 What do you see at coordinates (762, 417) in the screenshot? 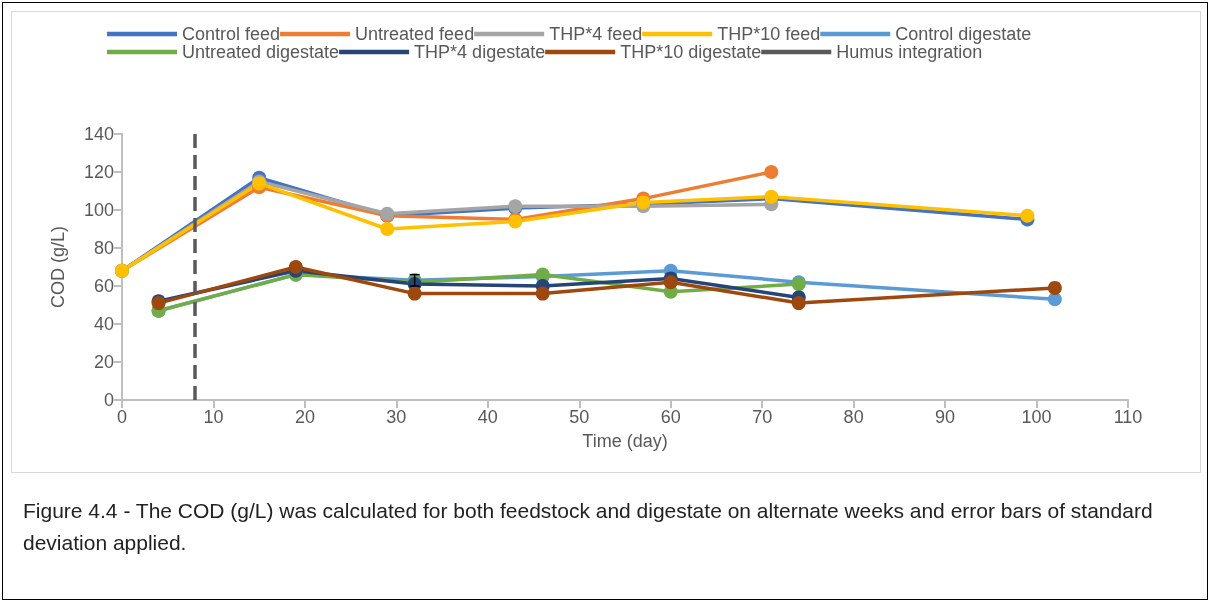
I see `x-tick-label: 70` at bounding box center [762, 417].